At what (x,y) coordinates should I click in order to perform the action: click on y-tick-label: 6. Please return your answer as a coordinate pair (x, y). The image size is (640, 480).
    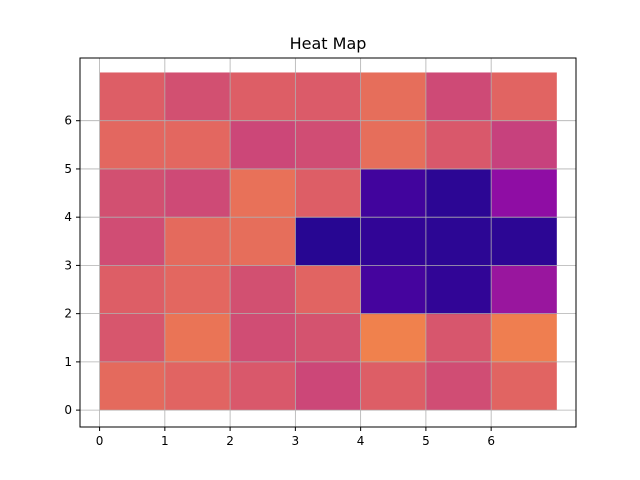
    Looking at the image, I should click on (68, 121).